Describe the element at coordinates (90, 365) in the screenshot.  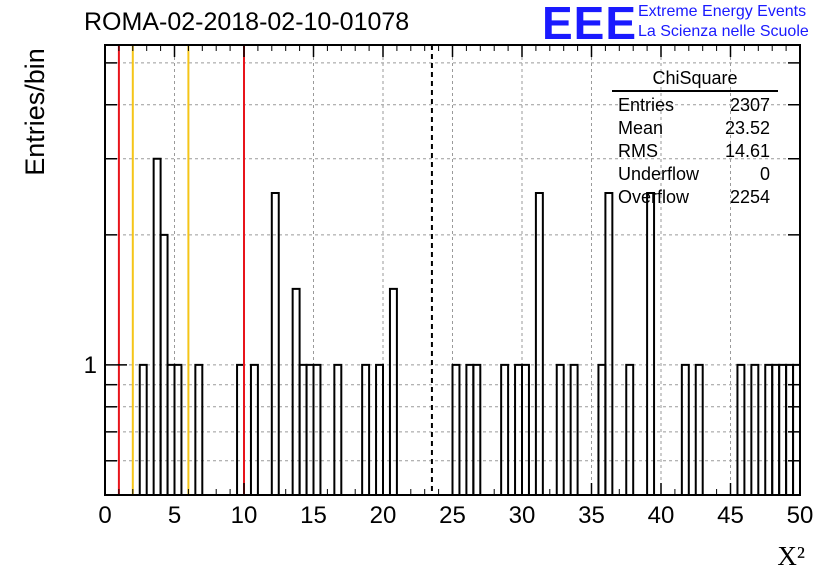
I see `y-tick-label: 1` at that location.